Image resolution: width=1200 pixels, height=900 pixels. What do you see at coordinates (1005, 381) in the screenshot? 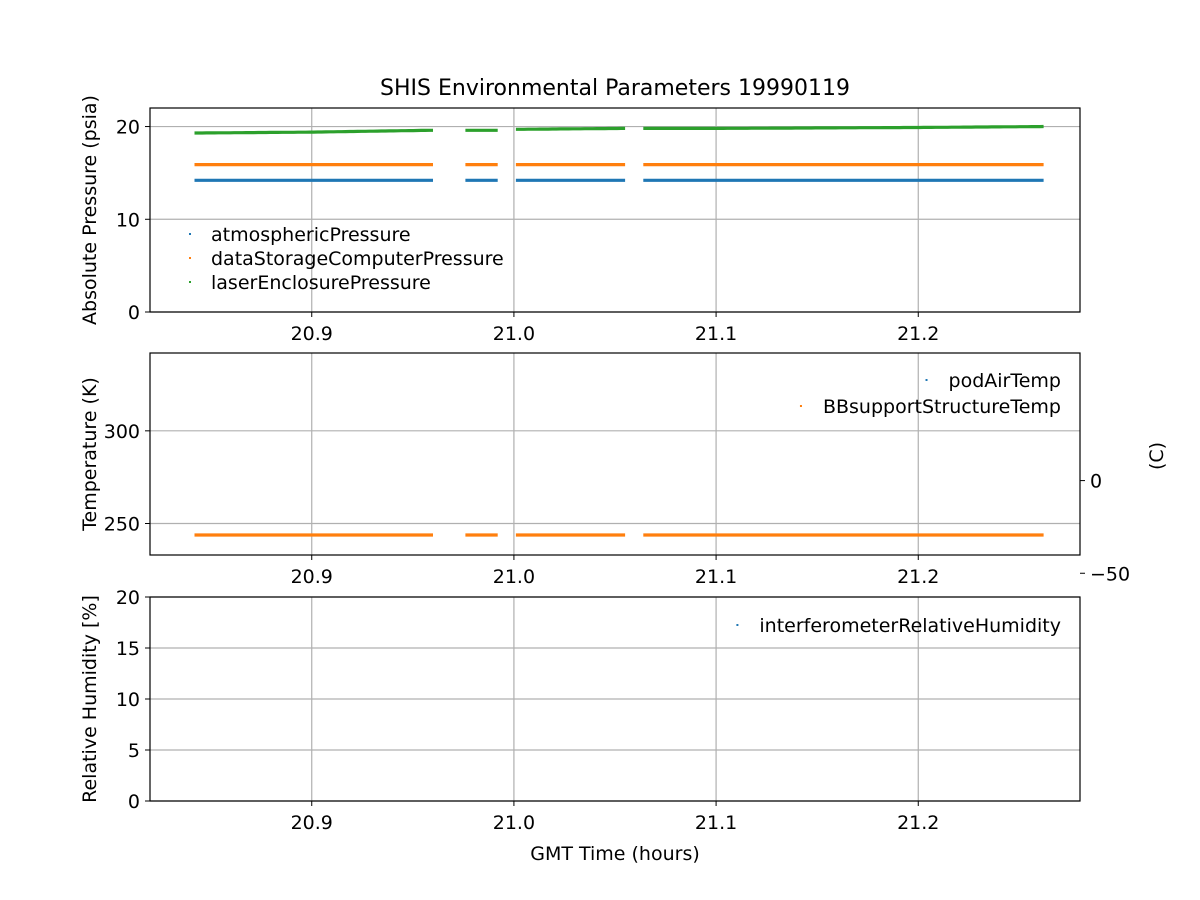
I see `legend-label-pod-air-temp: podAirTemp` at bounding box center [1005, 381].